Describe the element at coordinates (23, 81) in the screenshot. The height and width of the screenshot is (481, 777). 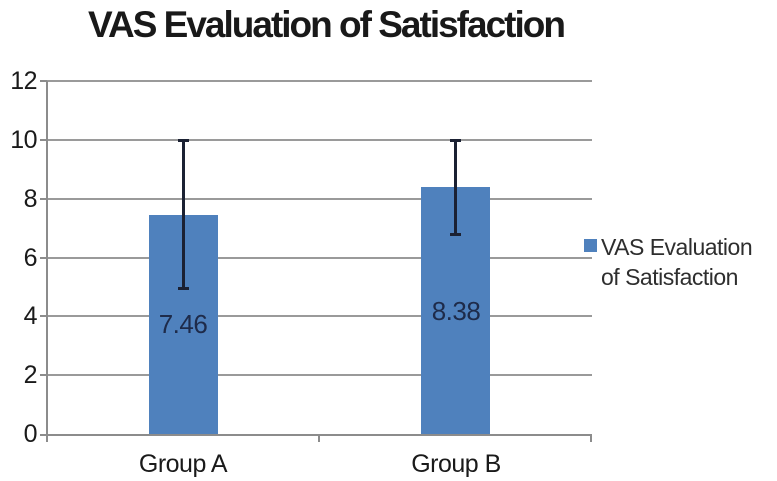
I see `y-axis-label-12: 12` at that location.